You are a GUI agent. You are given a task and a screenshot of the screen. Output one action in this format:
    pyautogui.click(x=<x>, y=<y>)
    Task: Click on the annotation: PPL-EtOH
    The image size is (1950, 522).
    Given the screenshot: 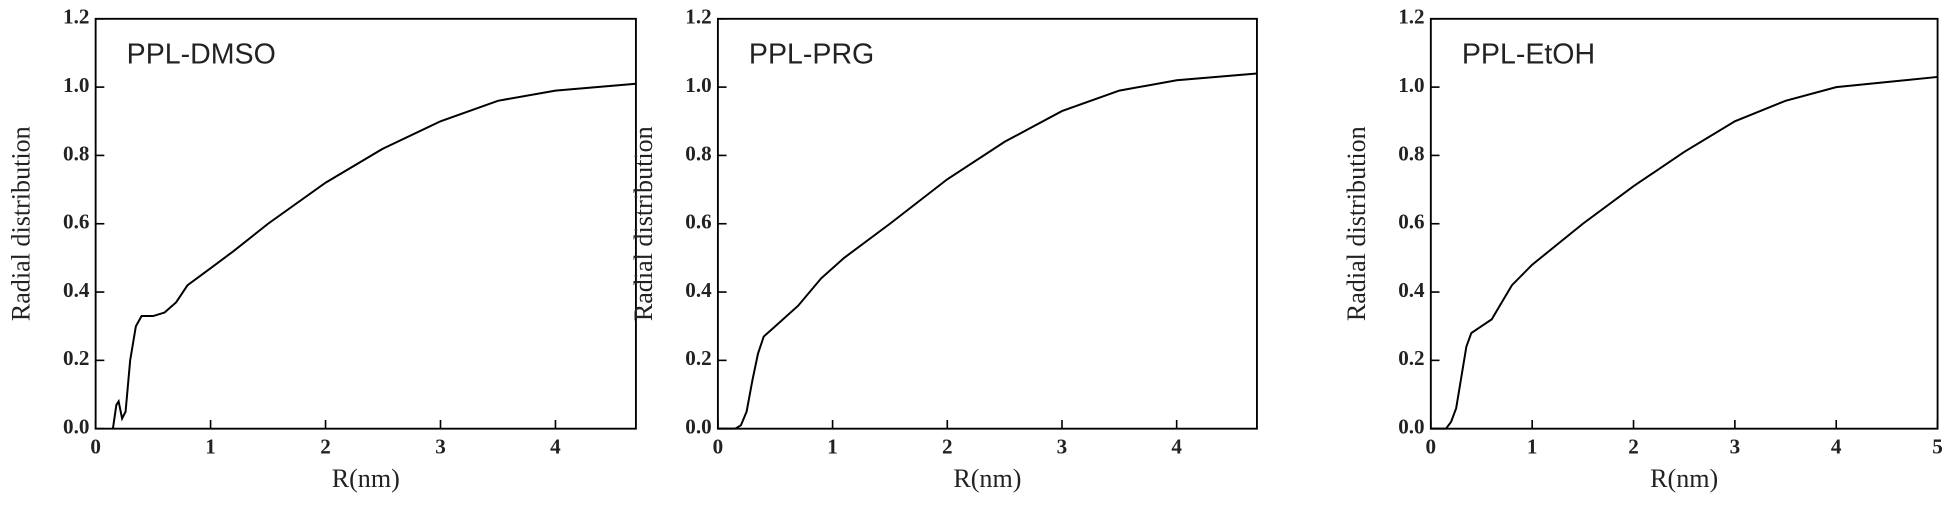 What is the action you would take?
    pyautogui.click(x=1528, y=55)
    